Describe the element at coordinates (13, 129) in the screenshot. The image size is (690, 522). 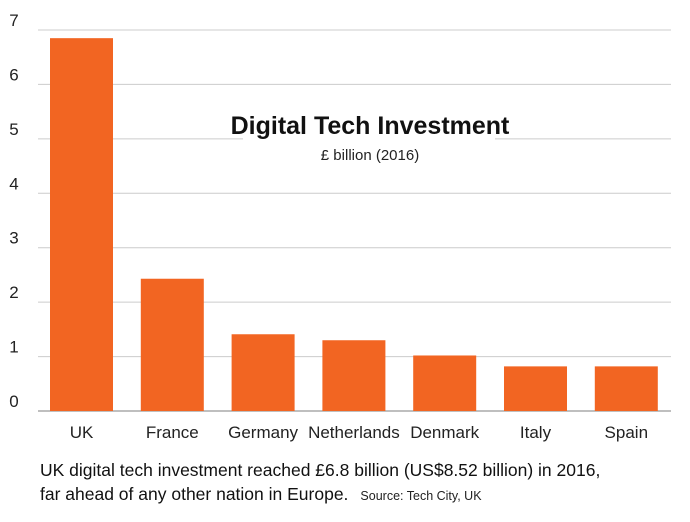
I see `y-tick-label: 5` at that location.